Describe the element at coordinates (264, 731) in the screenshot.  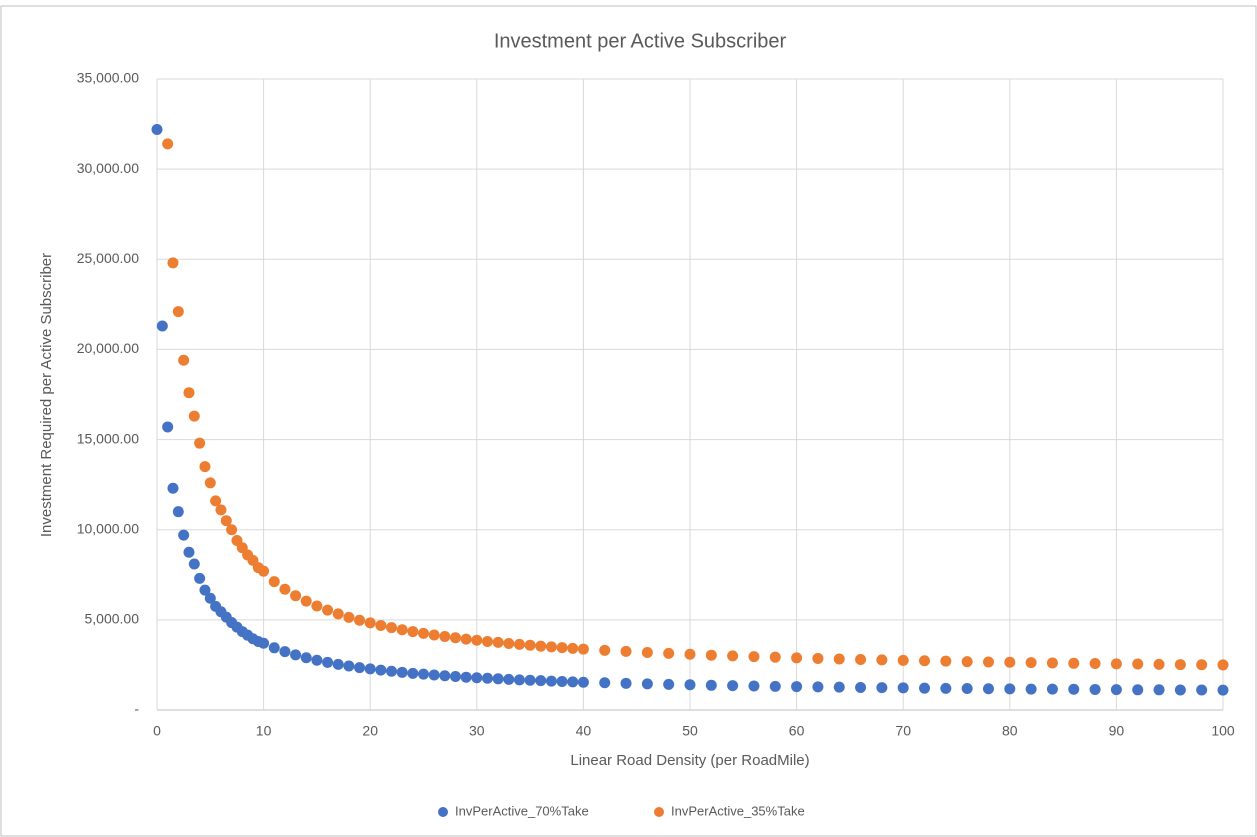
I see `x-tick-label: 10` at that location.